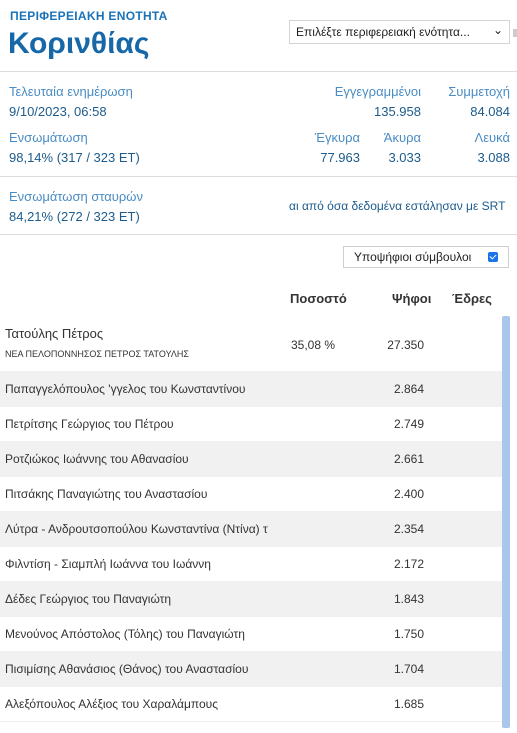 This screenshot has height=733, width=517. I want to click on candidate-name: Αλεξόπουλος Αλέξιος του Χαραλάμπους, so click(112, 704).